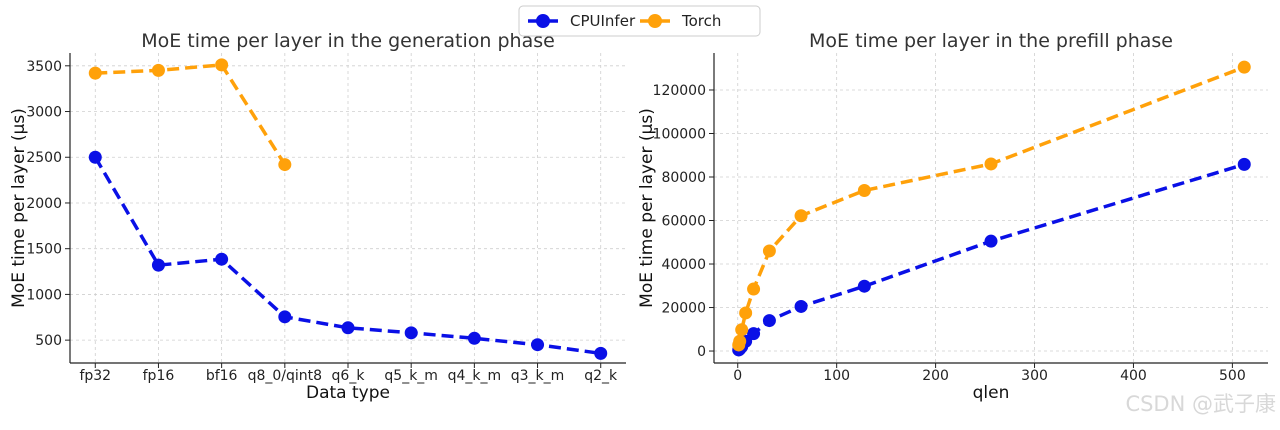  I want to click on chart-title: MoE time per layer in the prefill phase, so click(991, 41).